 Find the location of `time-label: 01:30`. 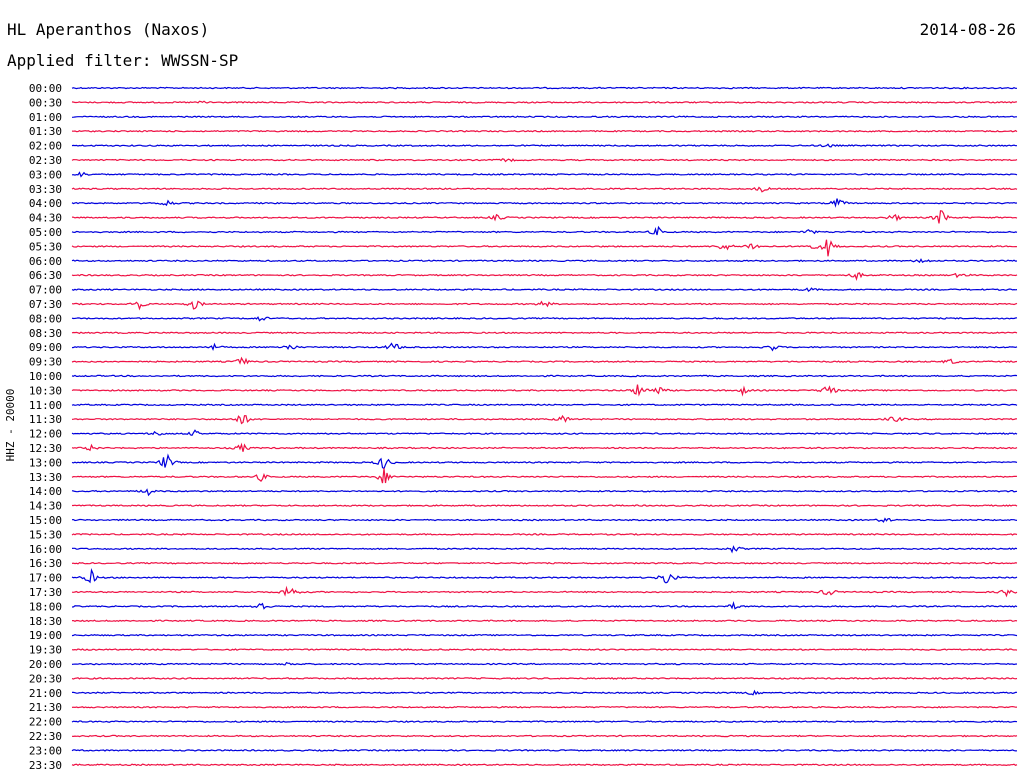

time-label: 01:30 is located at coordinates (45, 131).